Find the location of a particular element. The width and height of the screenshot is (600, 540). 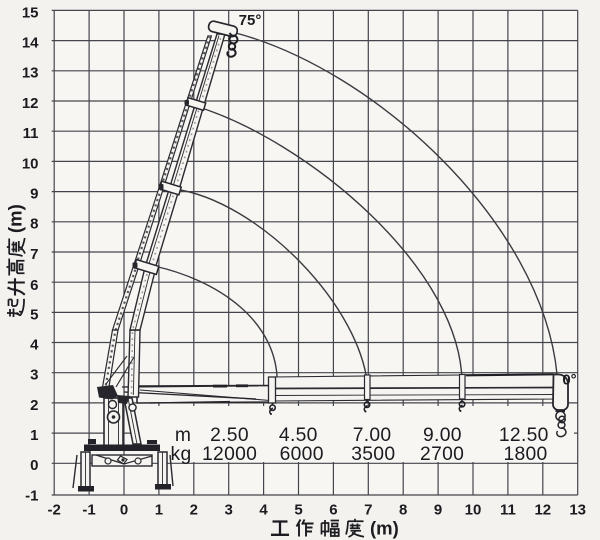

svg-text: 12000 is located at coordinates (229, 454).